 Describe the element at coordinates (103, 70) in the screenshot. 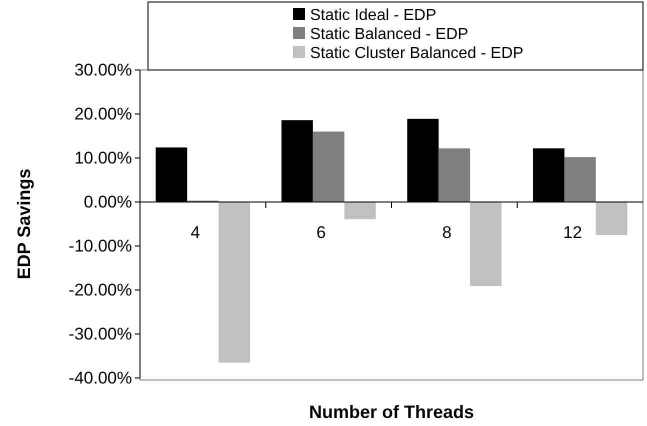

I see `y-tick-label: 30.00%` at that location.